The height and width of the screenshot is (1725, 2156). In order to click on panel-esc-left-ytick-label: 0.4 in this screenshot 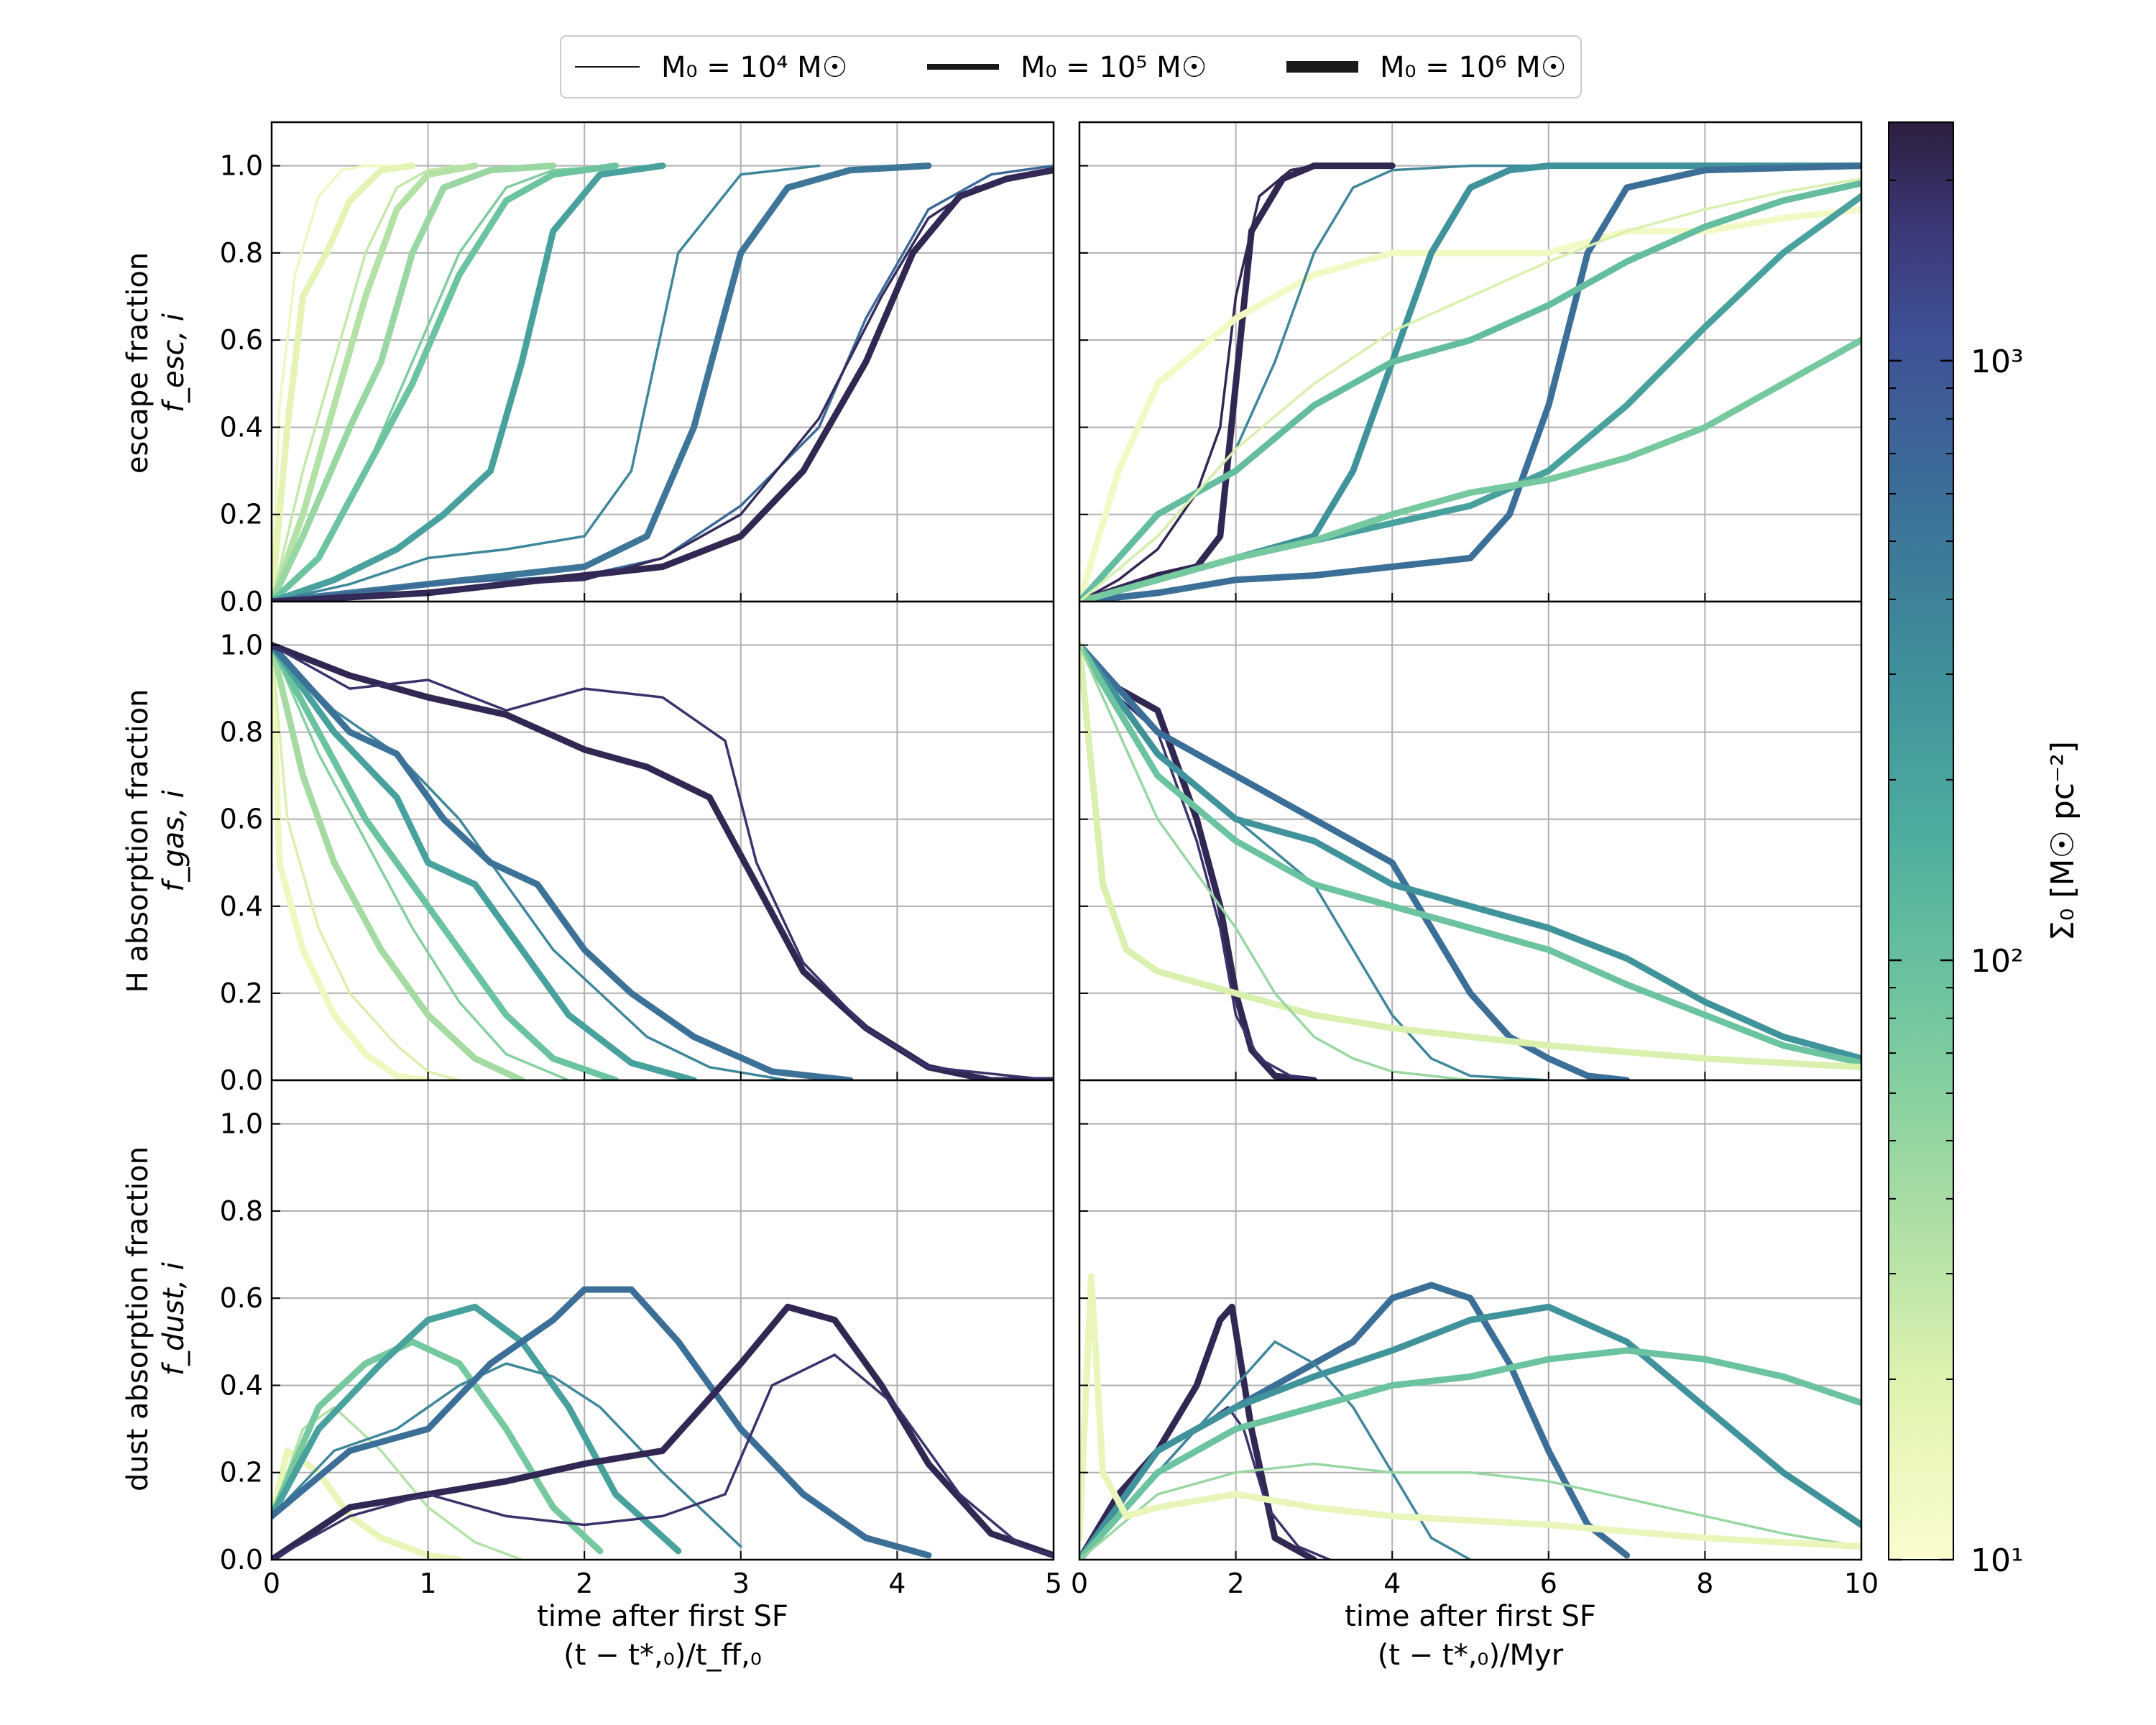, I will do `click(242, 427)`.